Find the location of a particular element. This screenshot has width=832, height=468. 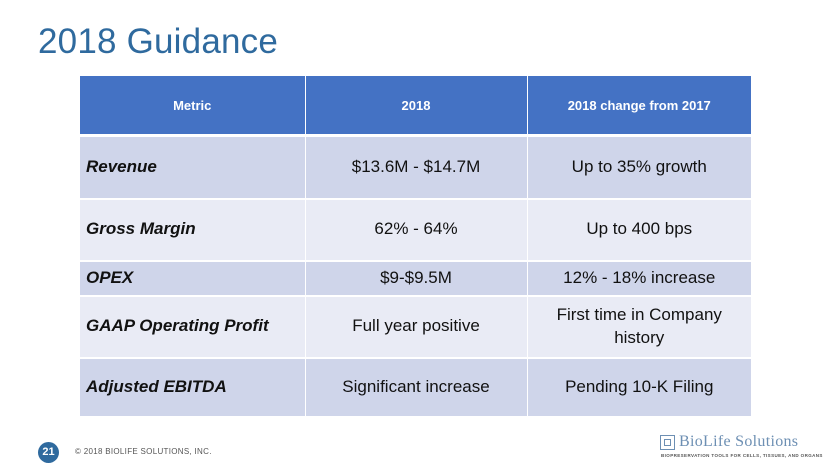

metric-cell: Adjusted EBITDA is located at coordinates (193, 386).